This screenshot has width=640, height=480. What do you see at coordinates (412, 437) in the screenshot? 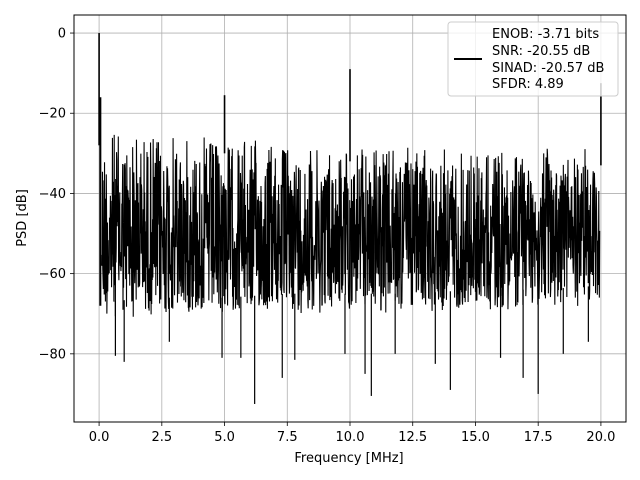
I see `x-tick-label: 12.5` at bounding box center [412, 437].